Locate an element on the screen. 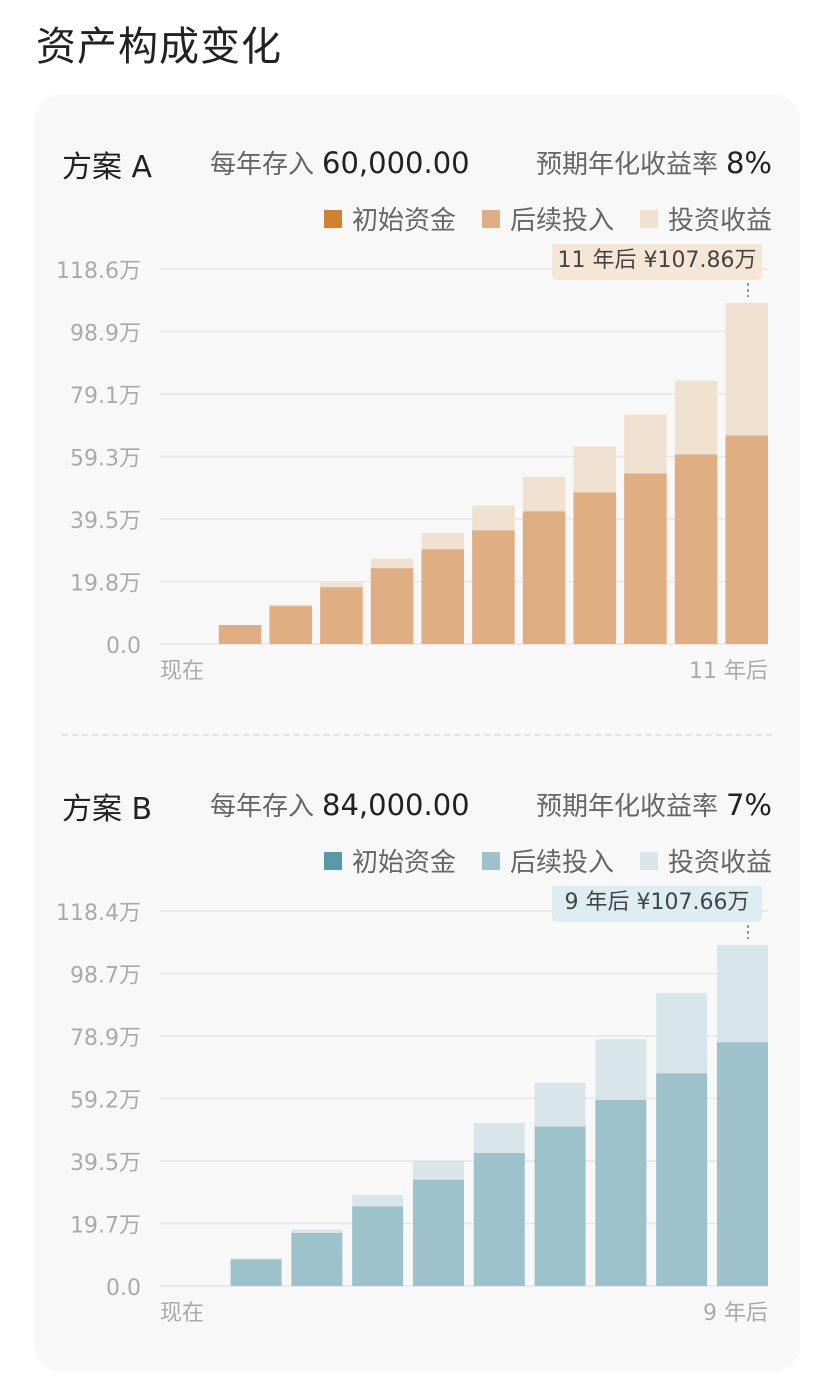  y-tick-label: 78.9万 is located at coordinates (105, 1038).